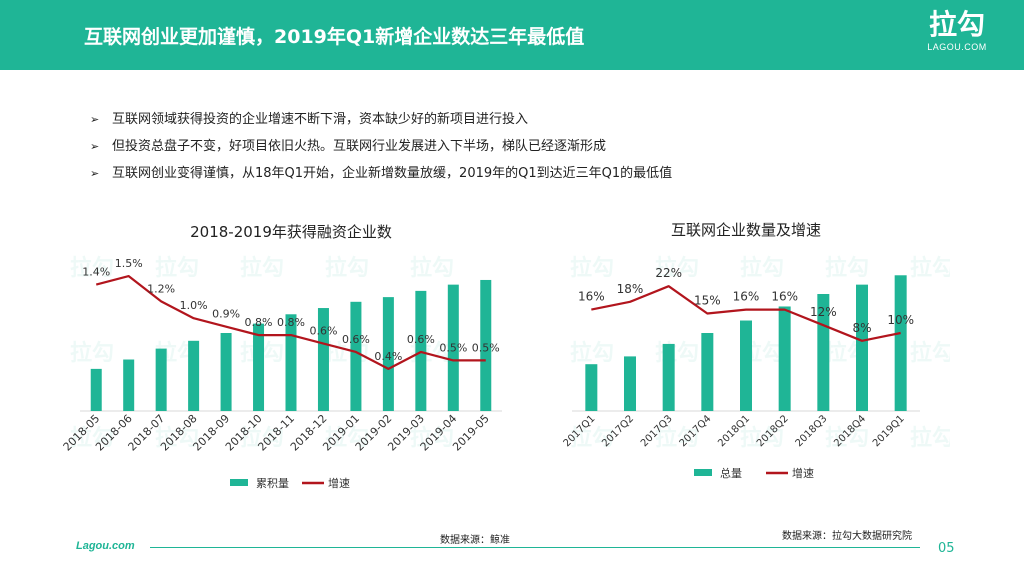  Describe the element at coordinates (847, 536) in the screenshot. I see `source-note-right: 数据来源：拉勾大数据研究院` at that location.